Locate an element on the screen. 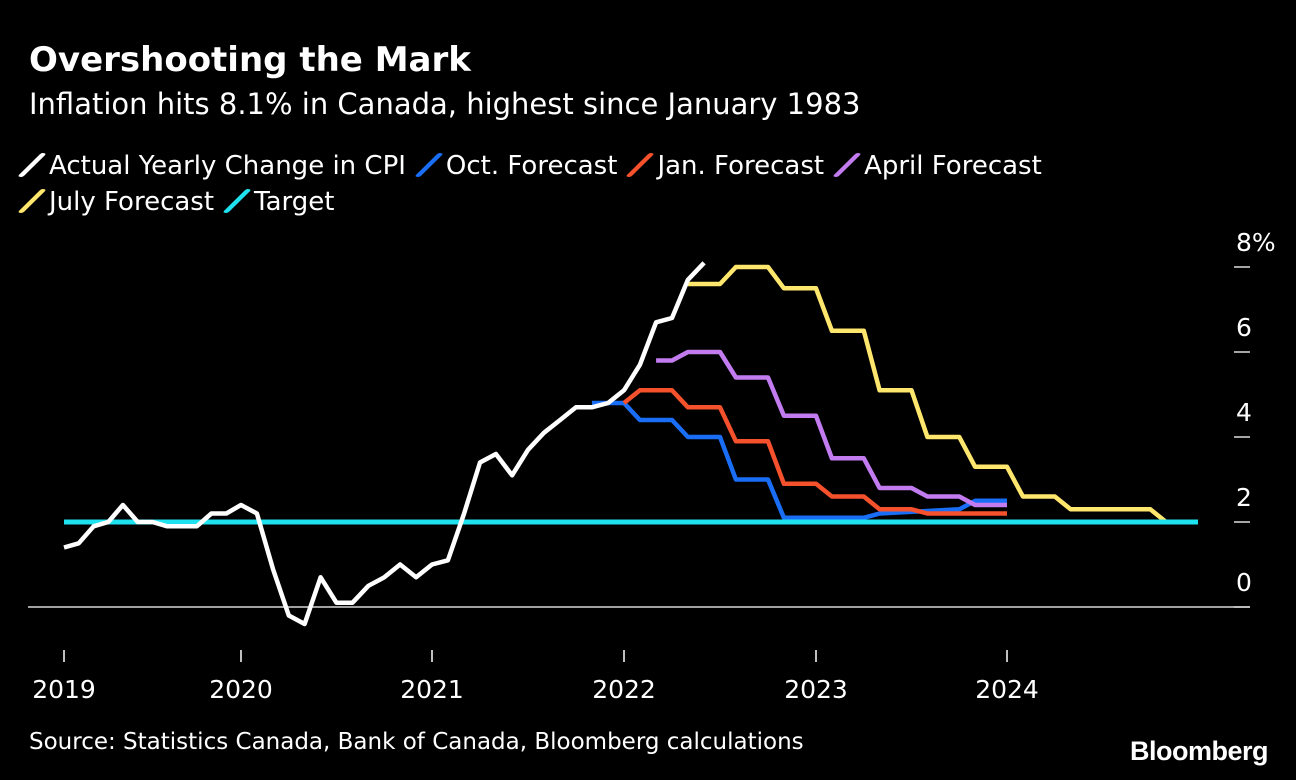 The height and width of the screenshot is (780, 1296). legend-item: April Forecast is located at coordinates (937, 166).